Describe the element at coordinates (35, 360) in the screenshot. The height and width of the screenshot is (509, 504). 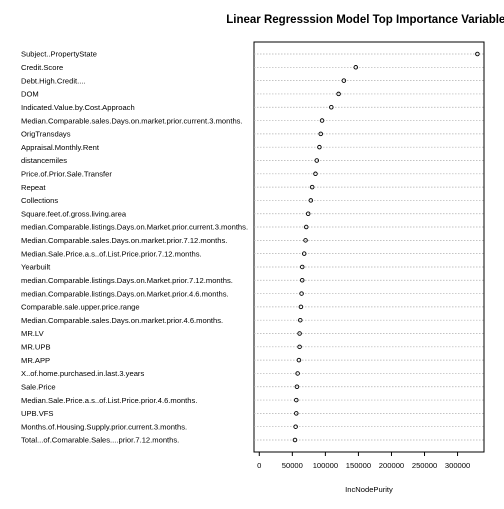
I see `variable-label: MR.APP` at that location.